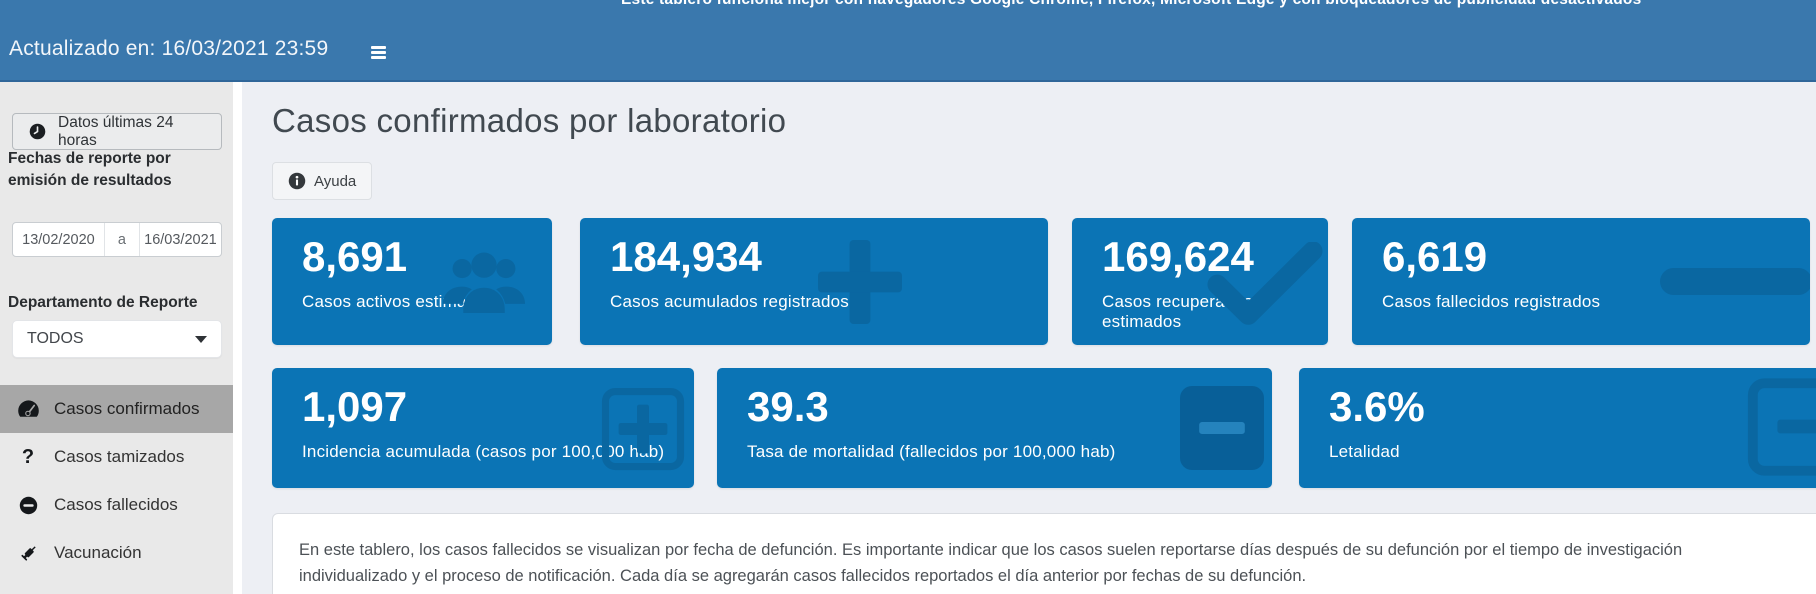 The height and width of the screenshot is (594, 1816). I want to click on date-to-input: 16/03/2021, so click(180, 239).